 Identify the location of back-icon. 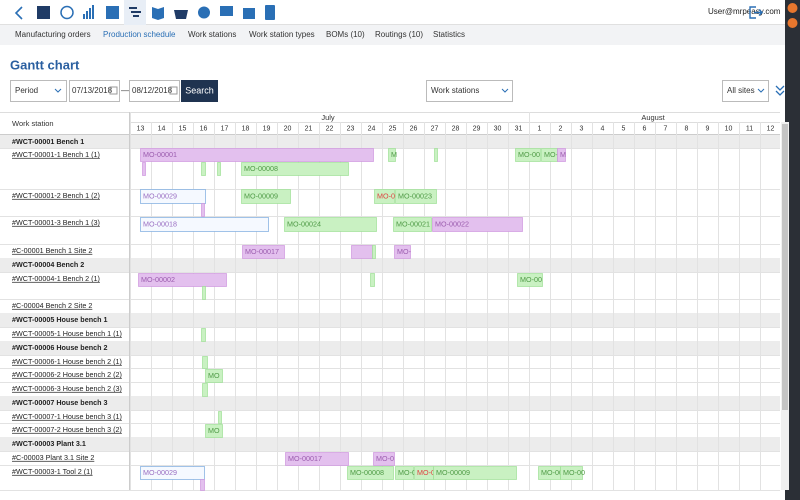
(18, 13).